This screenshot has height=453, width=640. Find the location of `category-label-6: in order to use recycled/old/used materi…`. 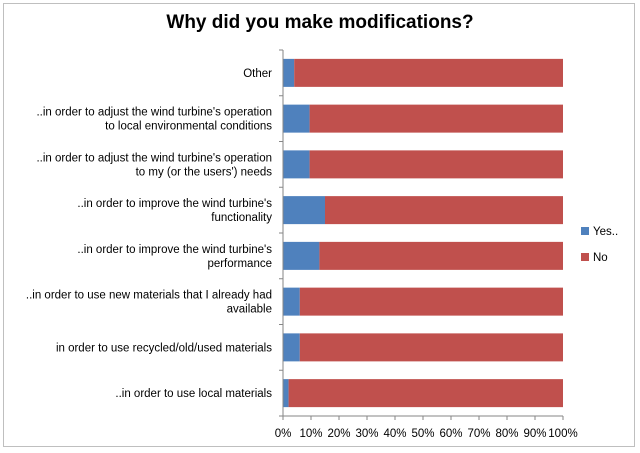

category-label-6: in order to use recycled/old/used materi… is located at coordinates (164, 348).